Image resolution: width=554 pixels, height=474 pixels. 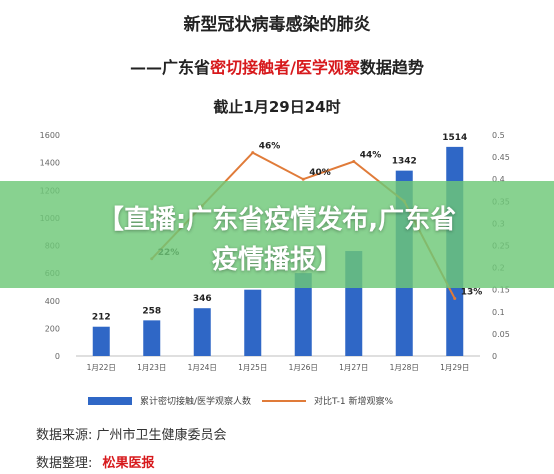 I want to click on x-tick-label: 1月26日, so click(x=303, y=367).